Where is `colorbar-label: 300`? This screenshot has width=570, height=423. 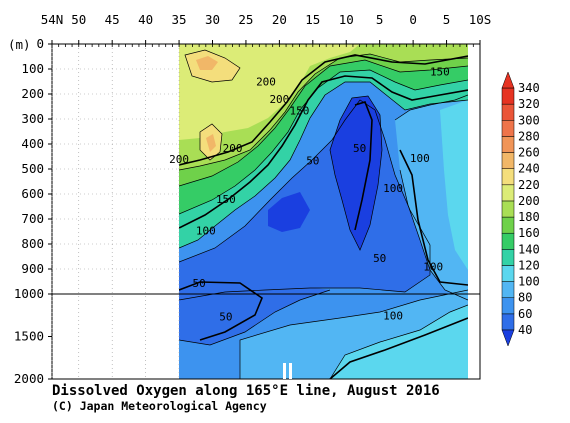 colorbar-label: 300 is located at coordinates (529, 120).